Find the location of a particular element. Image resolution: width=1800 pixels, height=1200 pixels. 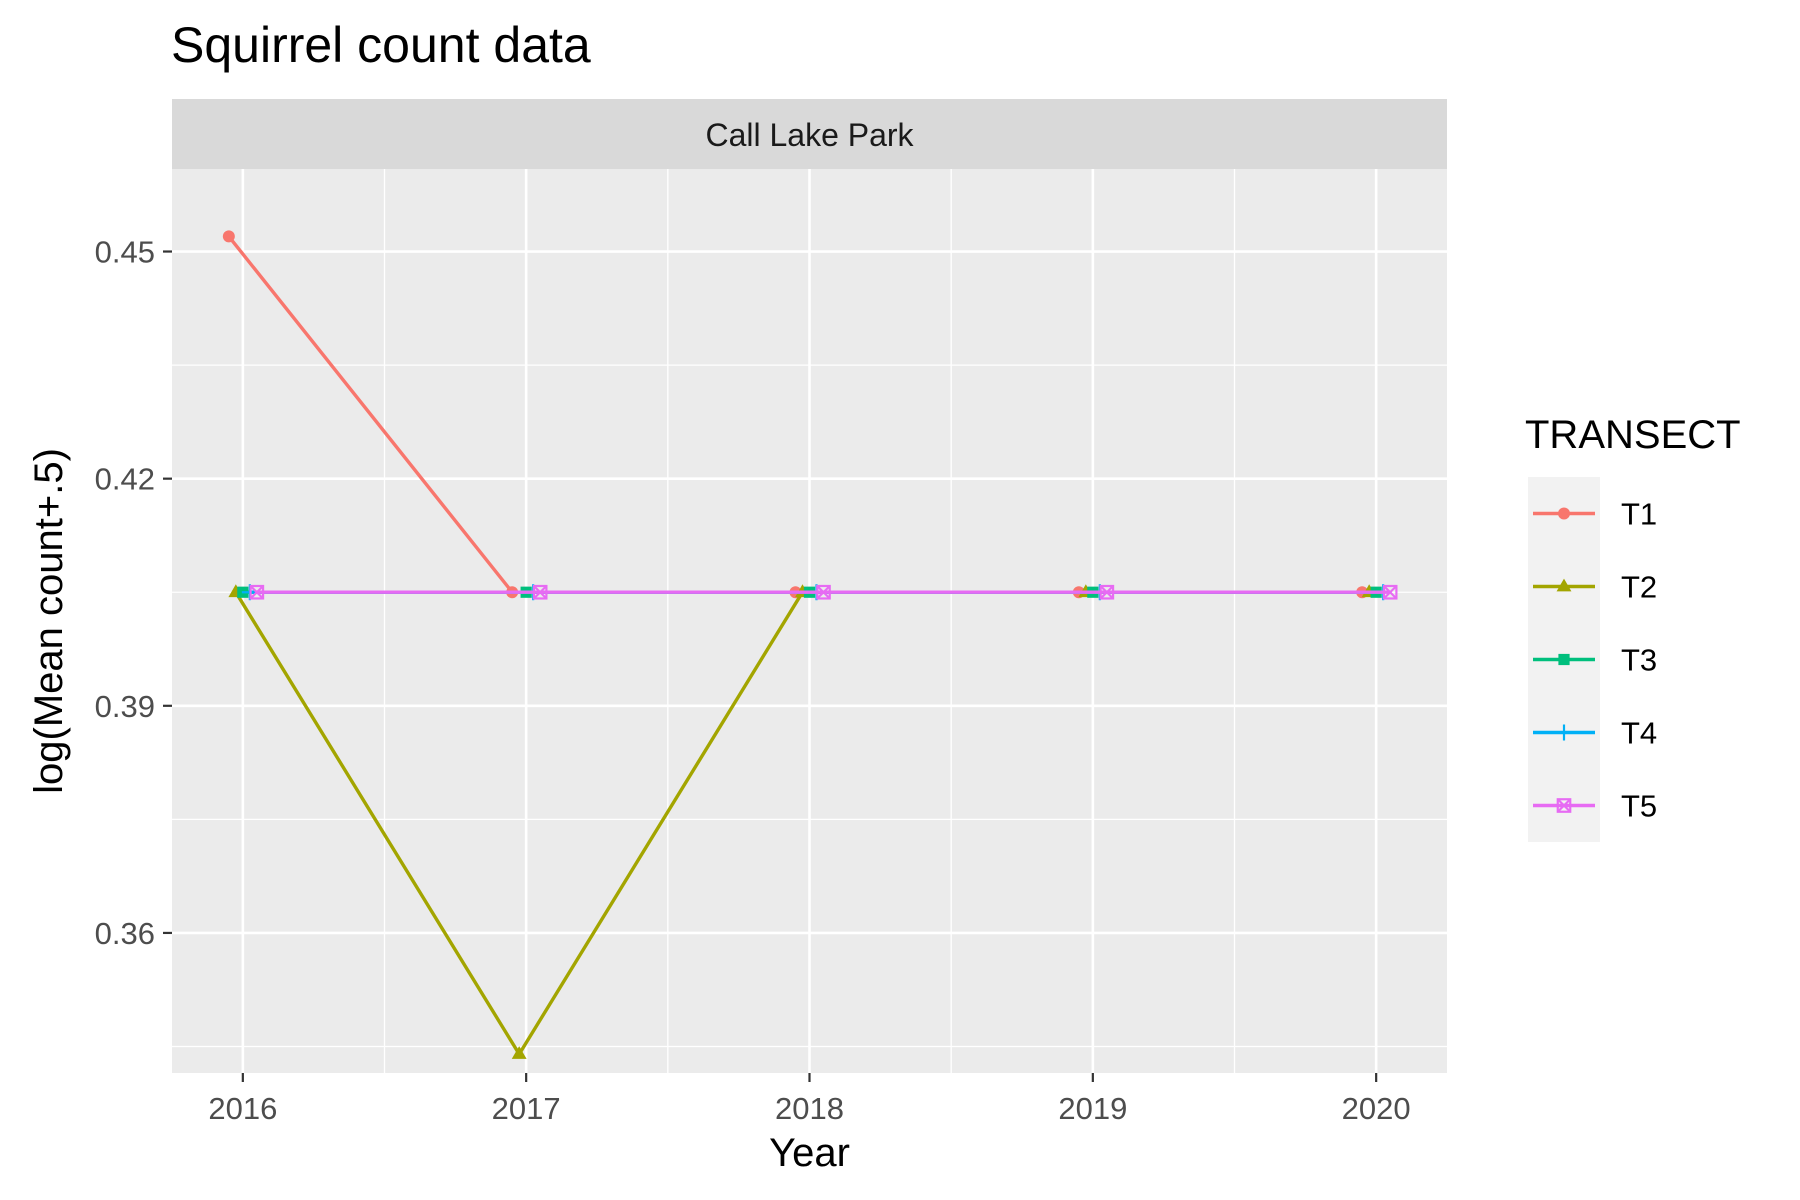

x-tick-label: 2018 is located at coordinates (809, 1108).